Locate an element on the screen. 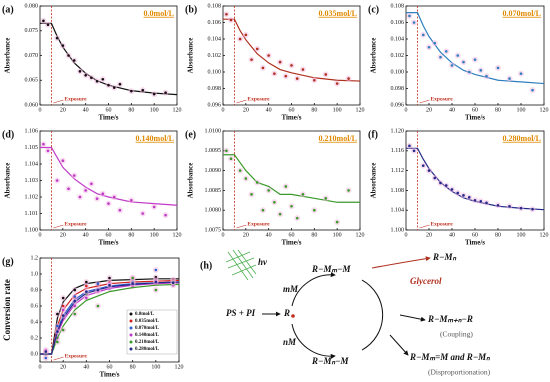 The image size is (550, 382). y-tick-label: 1.101 is located at coordinates (32, 214).